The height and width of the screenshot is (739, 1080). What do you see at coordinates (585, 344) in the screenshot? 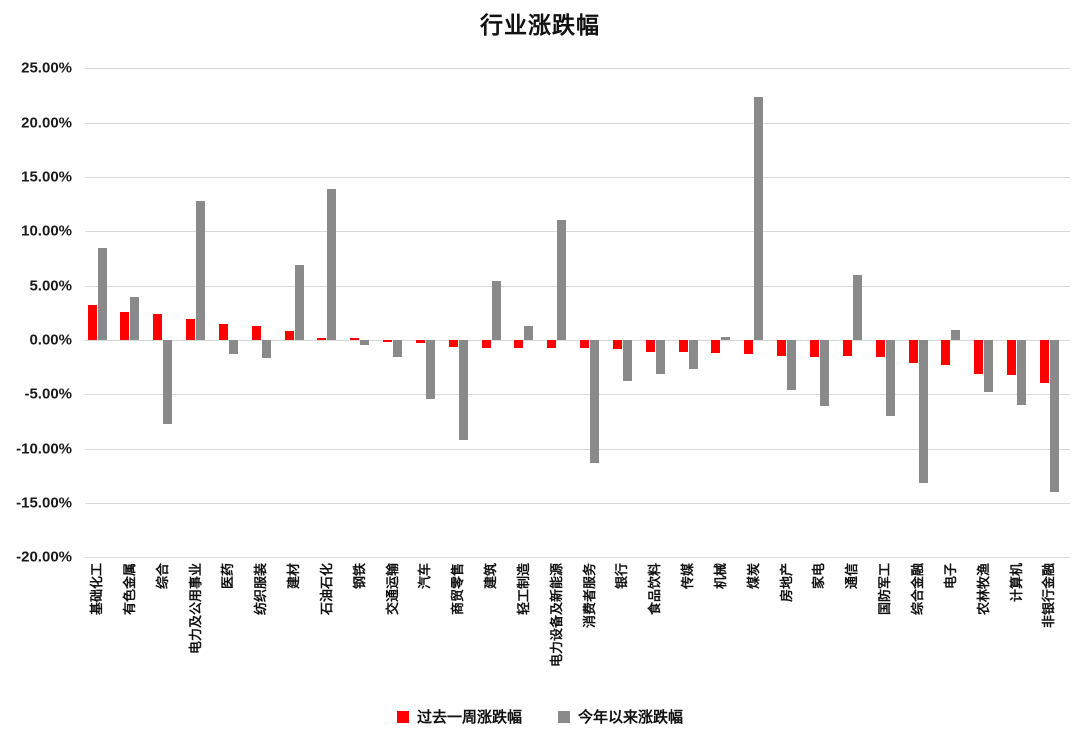
I see `bar-week-消费者服务` at bounding box center [585, 344].